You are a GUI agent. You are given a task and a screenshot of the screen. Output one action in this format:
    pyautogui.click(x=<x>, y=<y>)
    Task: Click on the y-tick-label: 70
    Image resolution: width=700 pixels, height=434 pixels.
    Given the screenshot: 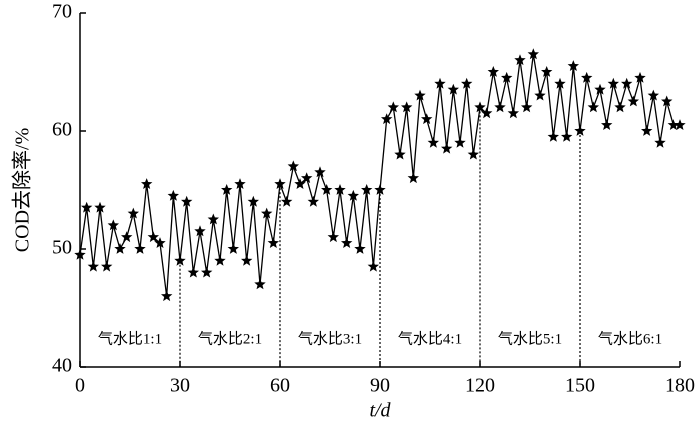 What is the action you would take?
    pyautogui.click(x=62, y=12)
    